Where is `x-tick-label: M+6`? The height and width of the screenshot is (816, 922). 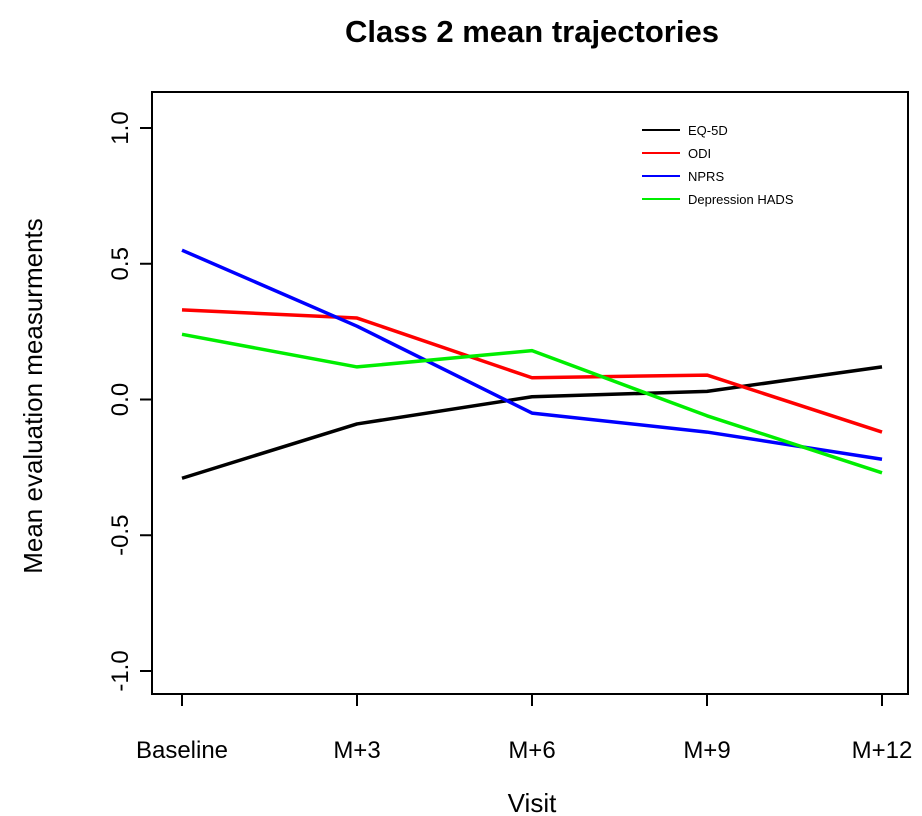
x-tick-label: M+6 is located at coordinates (531, 750).